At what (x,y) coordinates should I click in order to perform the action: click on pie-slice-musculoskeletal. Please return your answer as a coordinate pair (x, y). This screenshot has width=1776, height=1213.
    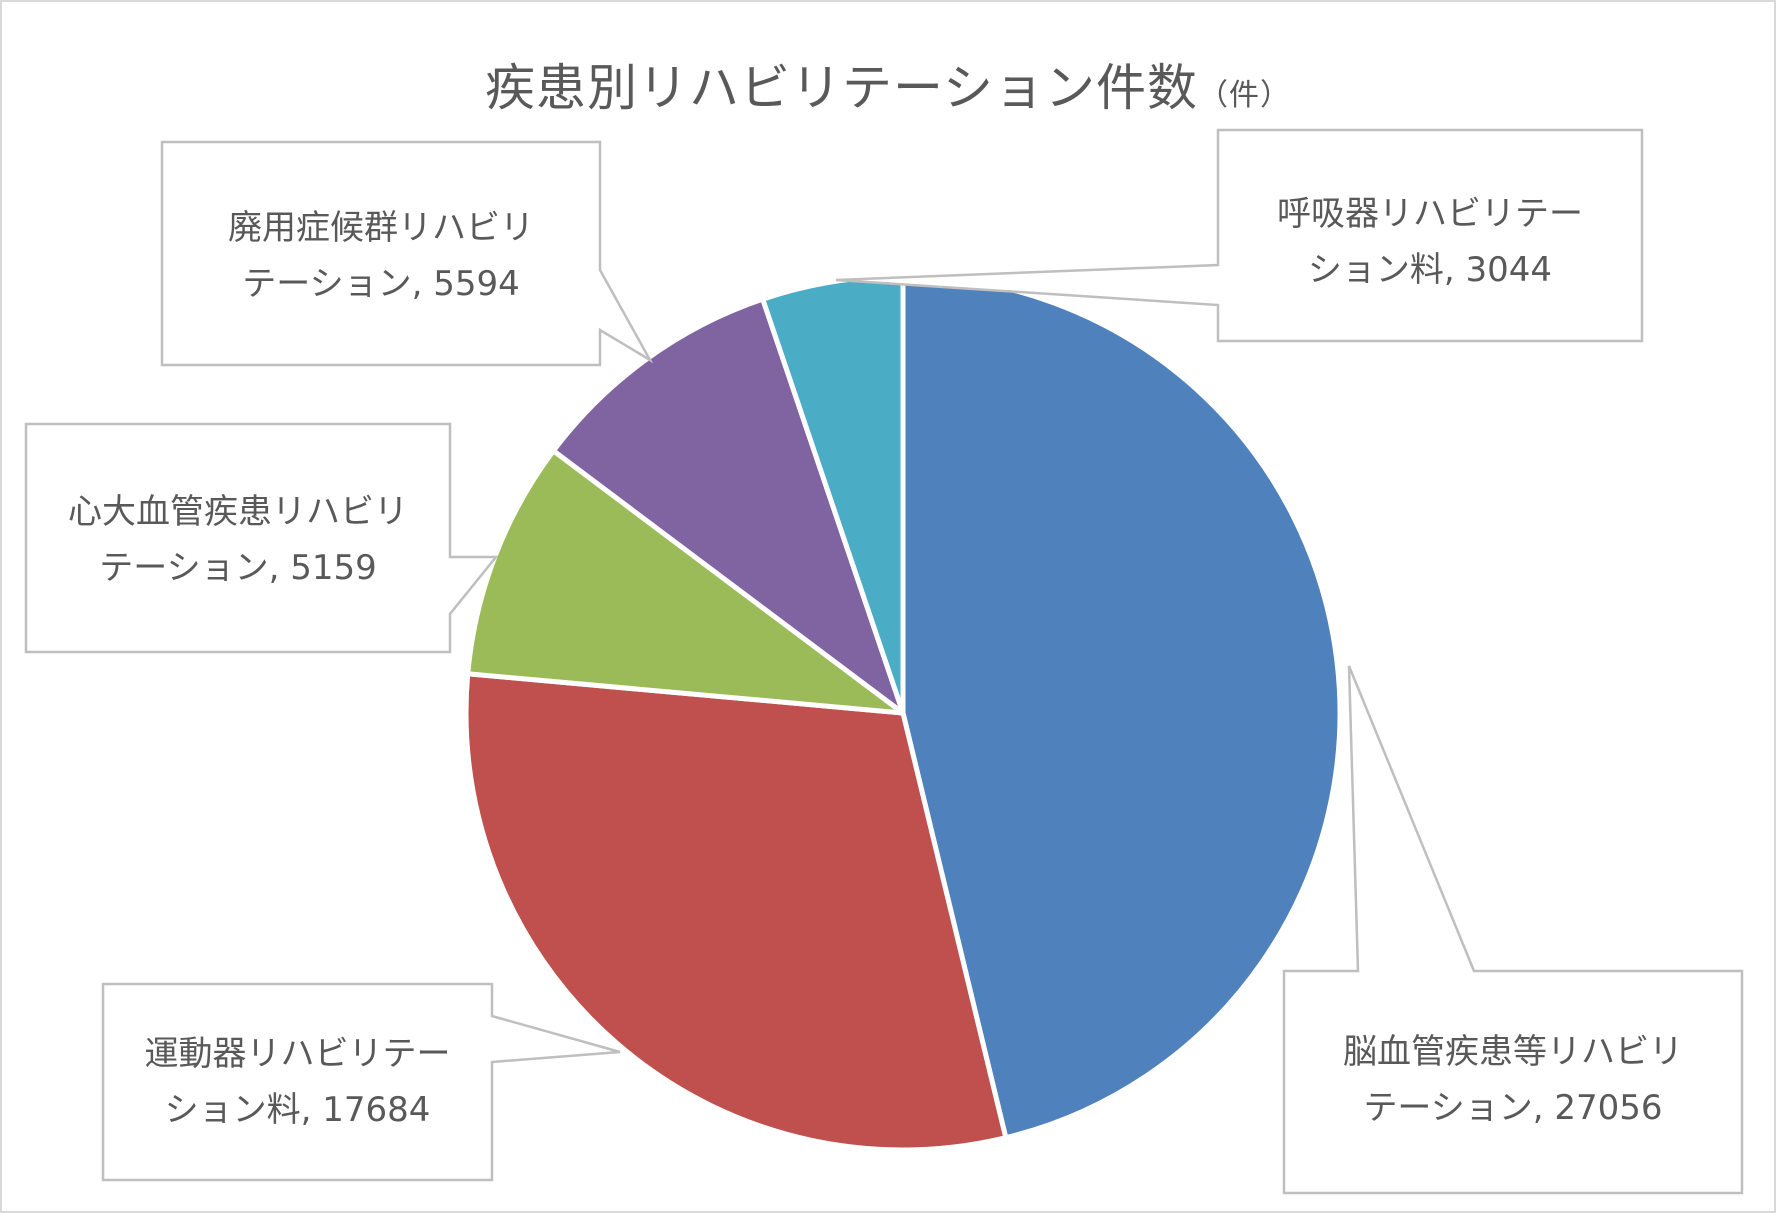
    Looking at the image, I should click on (736, 912).